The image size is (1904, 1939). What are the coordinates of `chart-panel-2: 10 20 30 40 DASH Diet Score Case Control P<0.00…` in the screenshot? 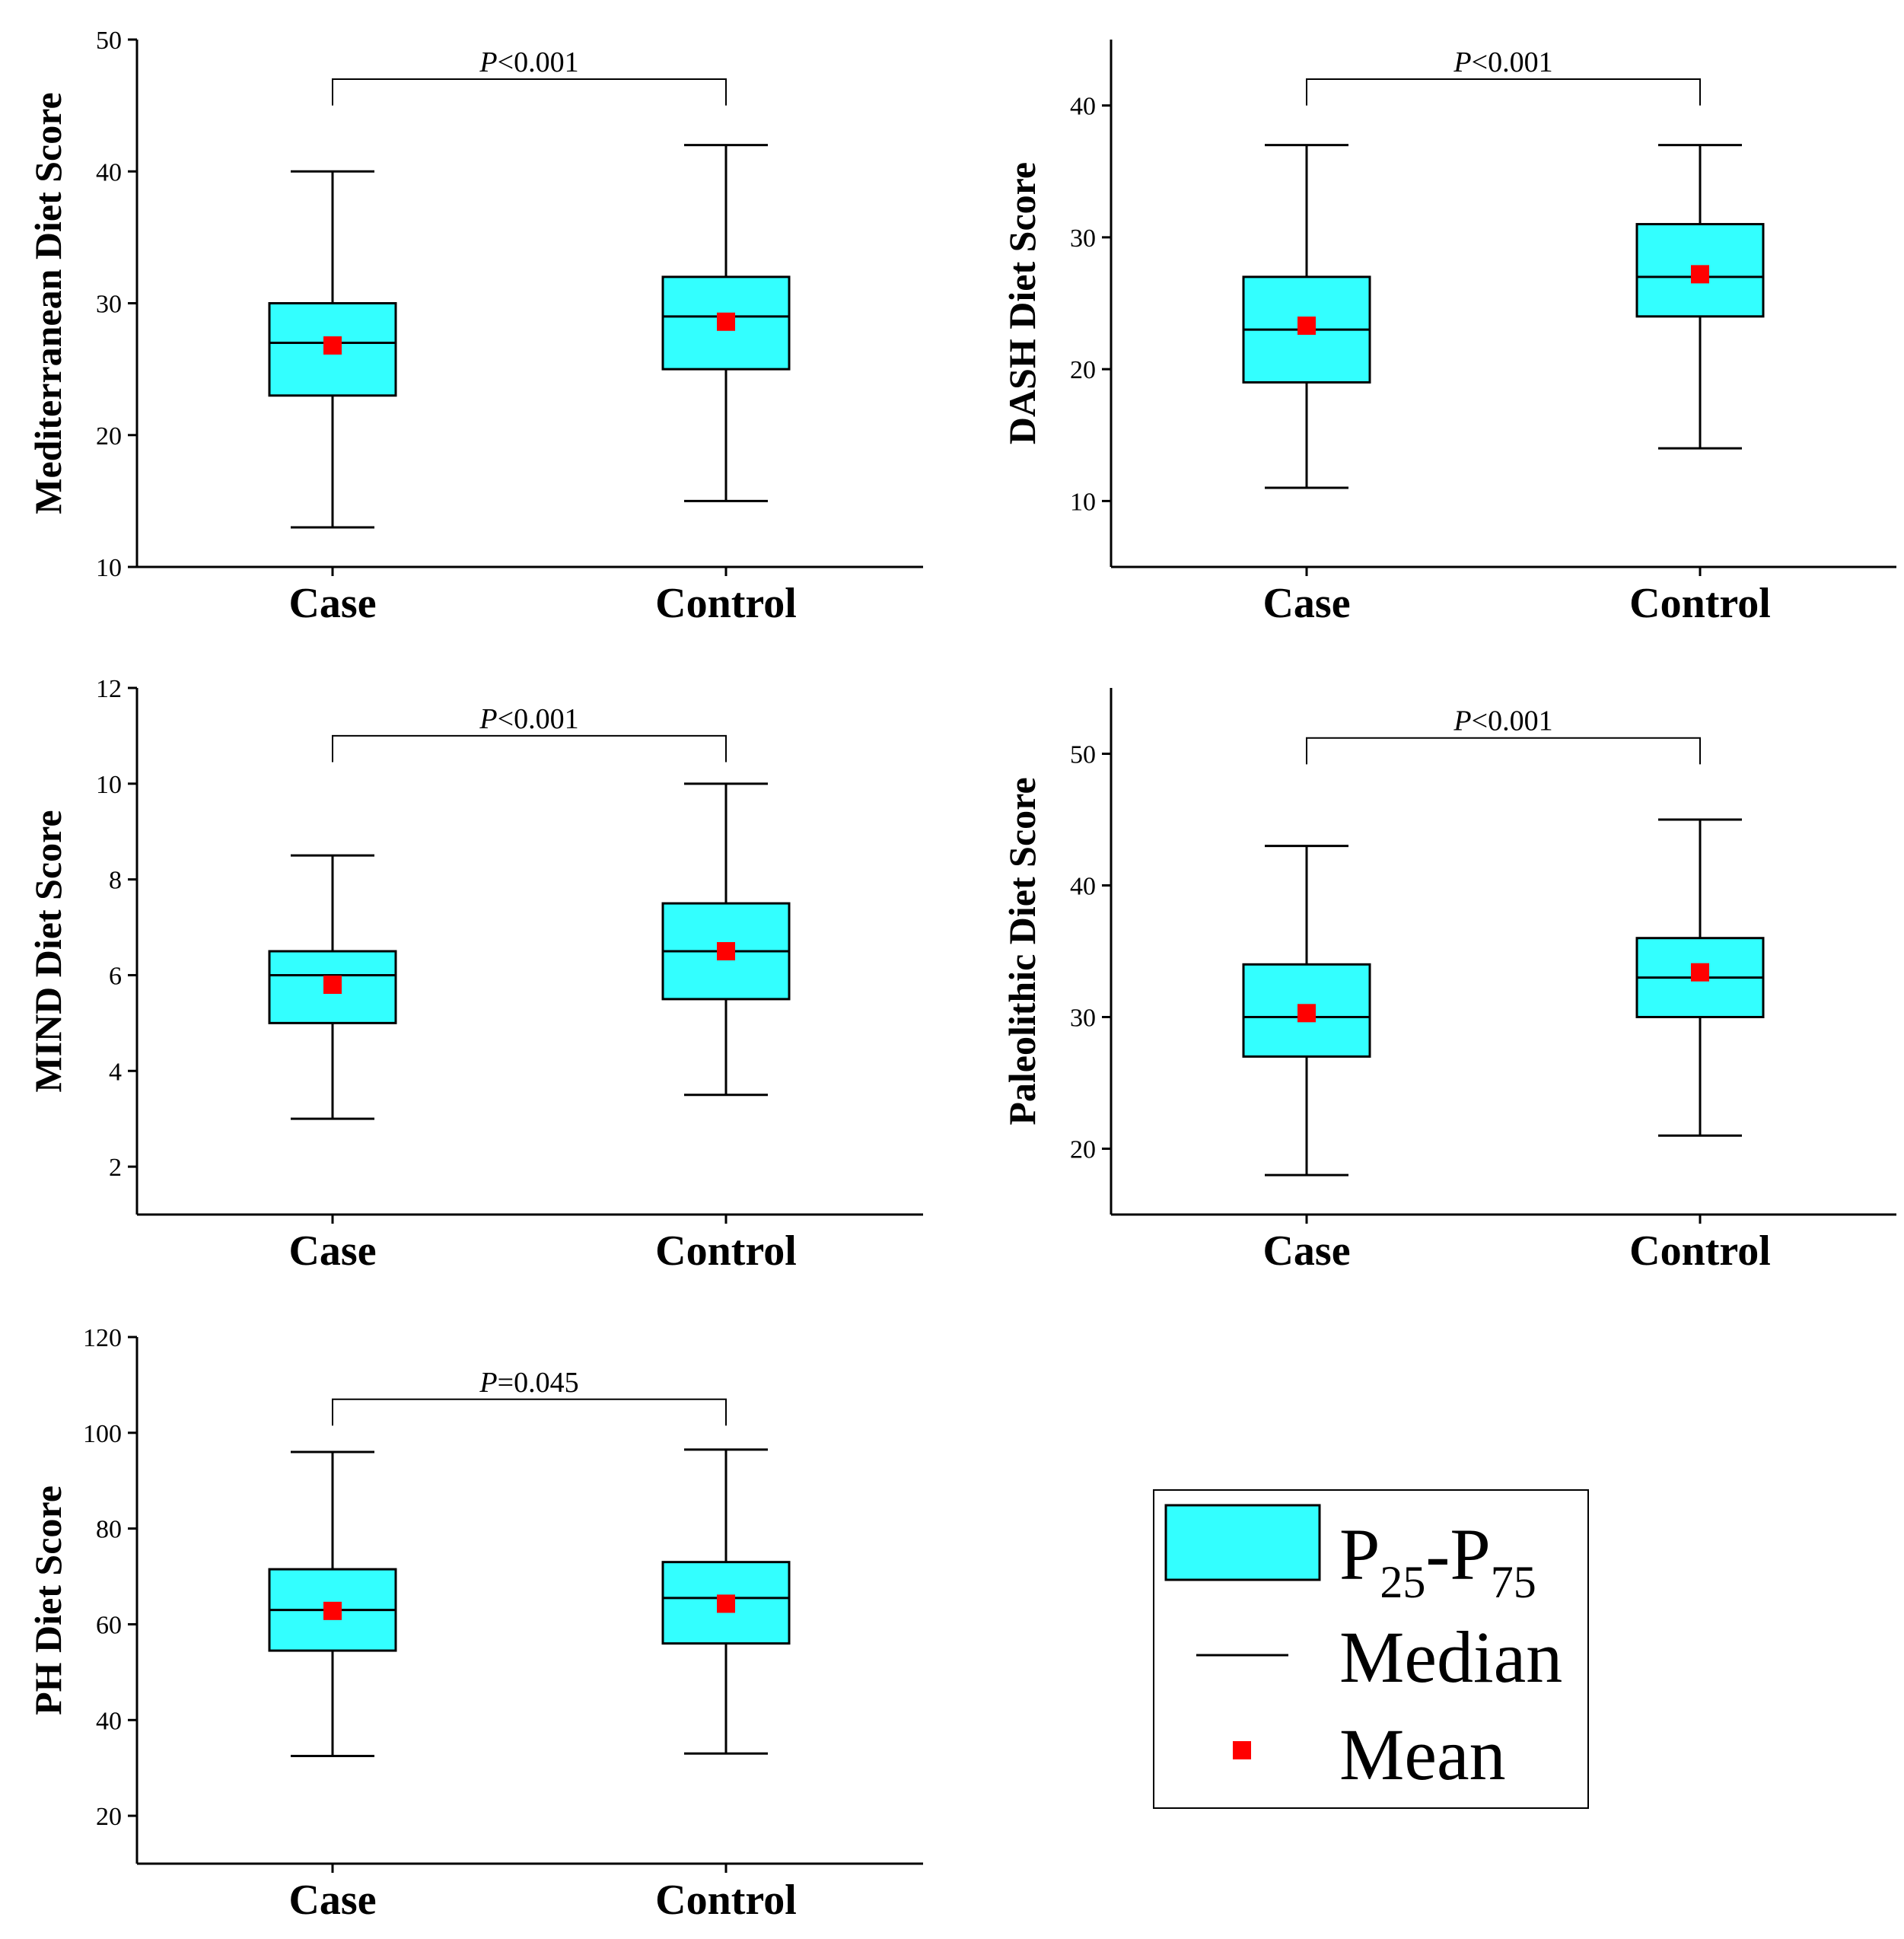 It's located at (1448, 333).